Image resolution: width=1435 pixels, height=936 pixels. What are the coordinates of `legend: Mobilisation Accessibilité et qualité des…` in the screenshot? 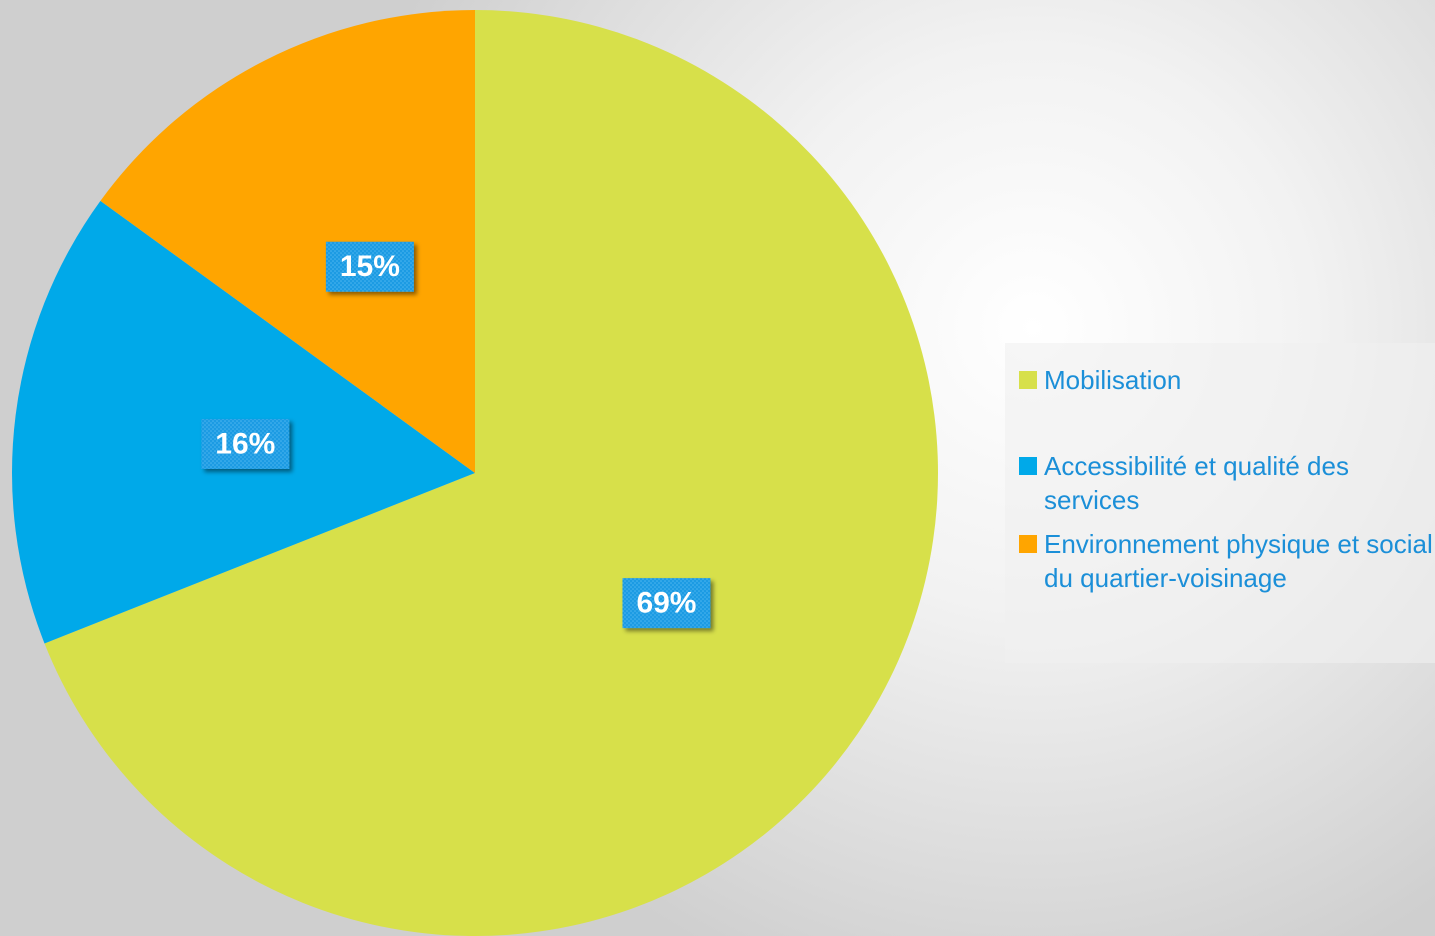 It's located at (1220, 503).